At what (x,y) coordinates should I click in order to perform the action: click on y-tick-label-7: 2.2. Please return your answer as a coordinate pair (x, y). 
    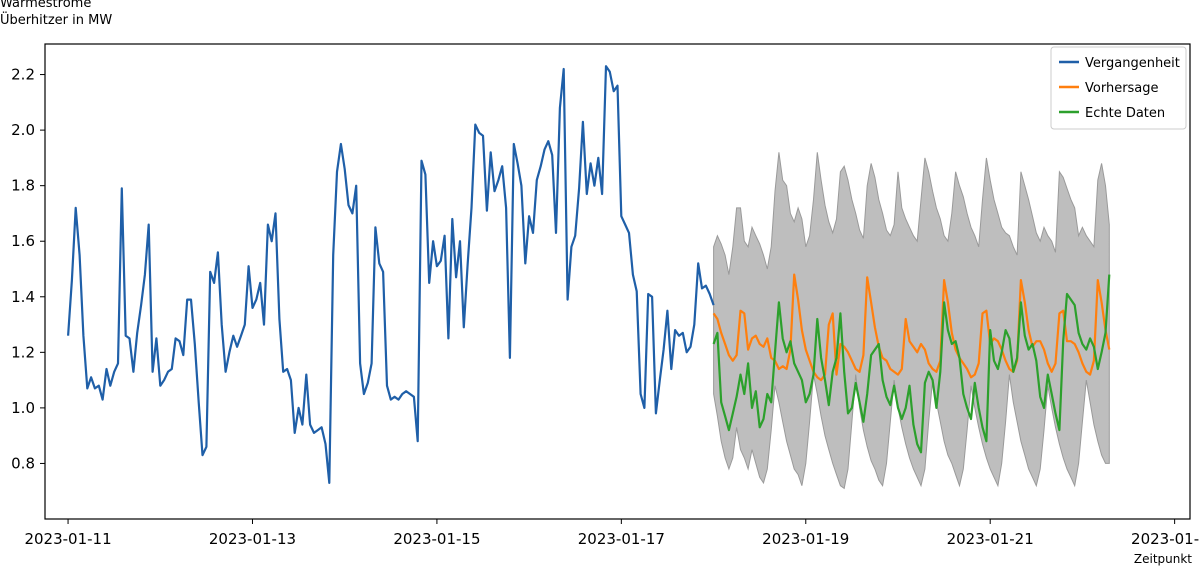
    Looking at the image, I should click on (23, 75).